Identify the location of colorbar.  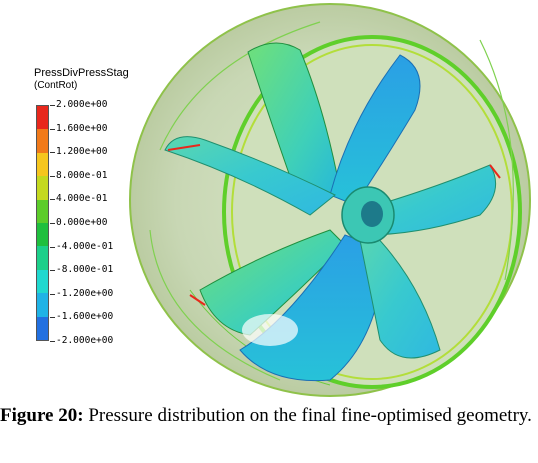
(42, 223).